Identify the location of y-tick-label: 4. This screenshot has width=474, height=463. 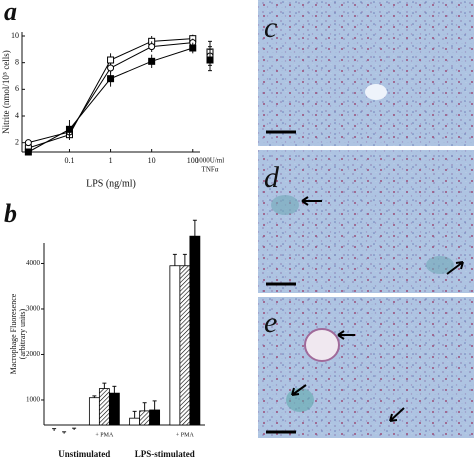
(17, 115).